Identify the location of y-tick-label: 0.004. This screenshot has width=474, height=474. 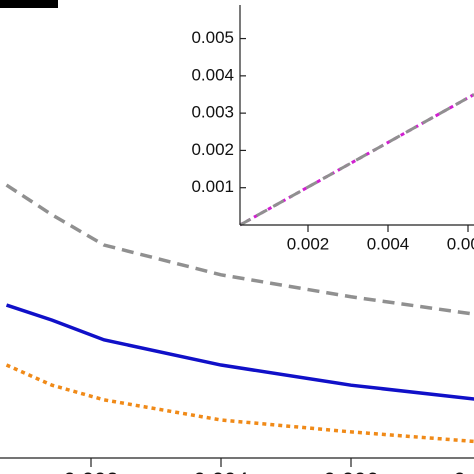
(212, 74).